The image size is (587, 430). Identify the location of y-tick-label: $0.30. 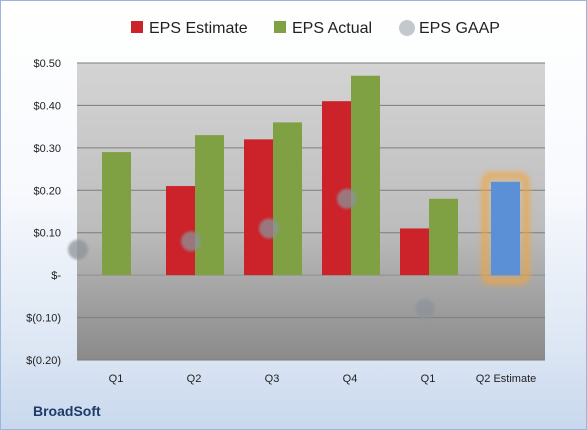
(47, 149).